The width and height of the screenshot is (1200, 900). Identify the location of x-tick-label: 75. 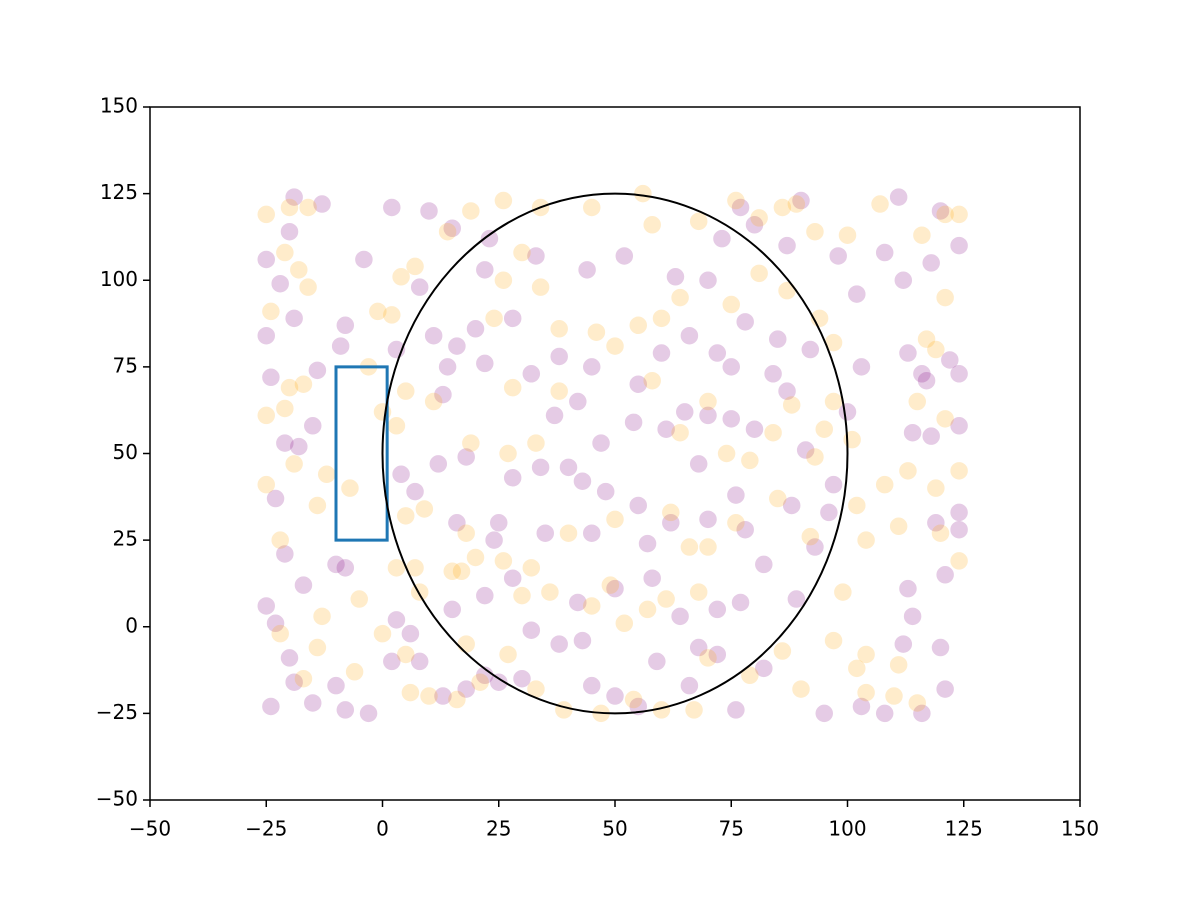
(731, 829).